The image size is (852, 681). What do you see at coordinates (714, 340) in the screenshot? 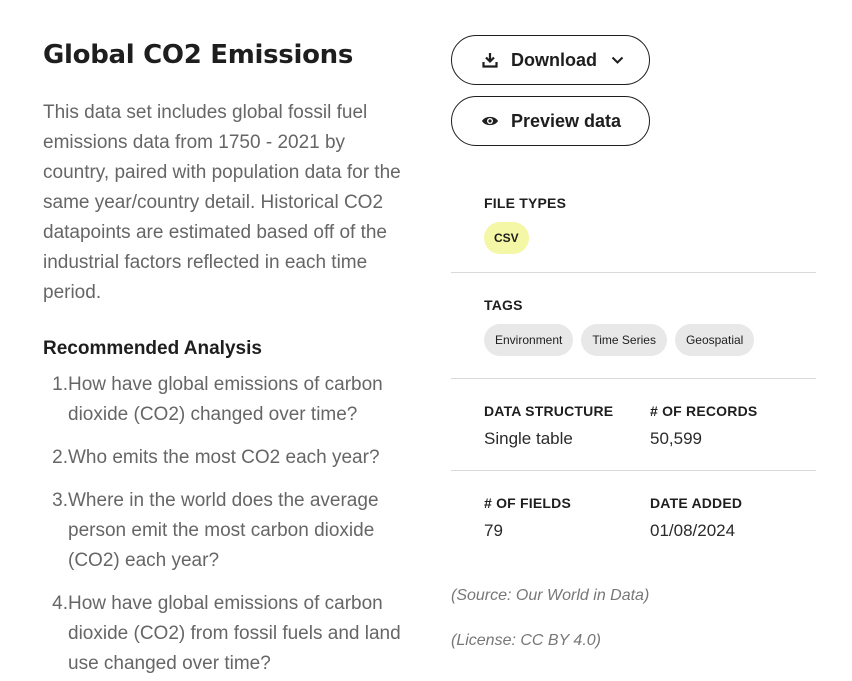
I see `tag-chip-geospatial: Geospatial` at bounding box center [714, 340].